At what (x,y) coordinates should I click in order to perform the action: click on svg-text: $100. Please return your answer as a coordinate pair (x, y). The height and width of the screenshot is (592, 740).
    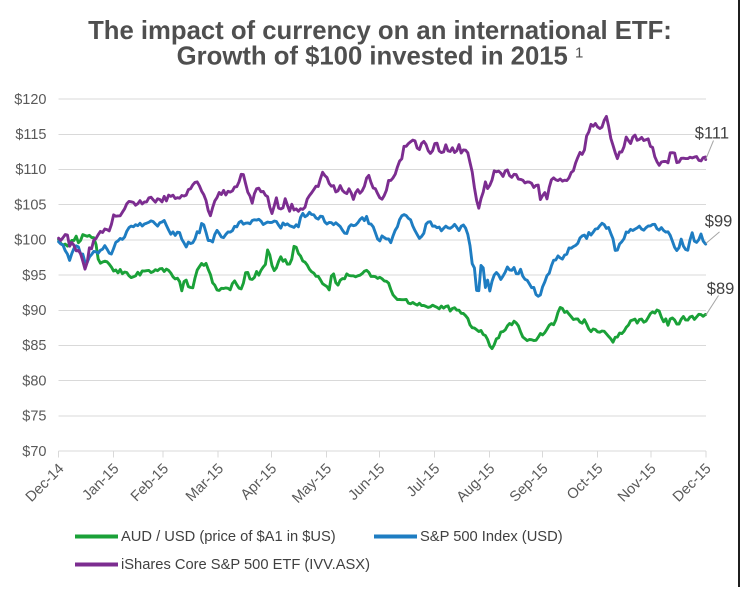
    Looking at the image, I should click on (30, 241).